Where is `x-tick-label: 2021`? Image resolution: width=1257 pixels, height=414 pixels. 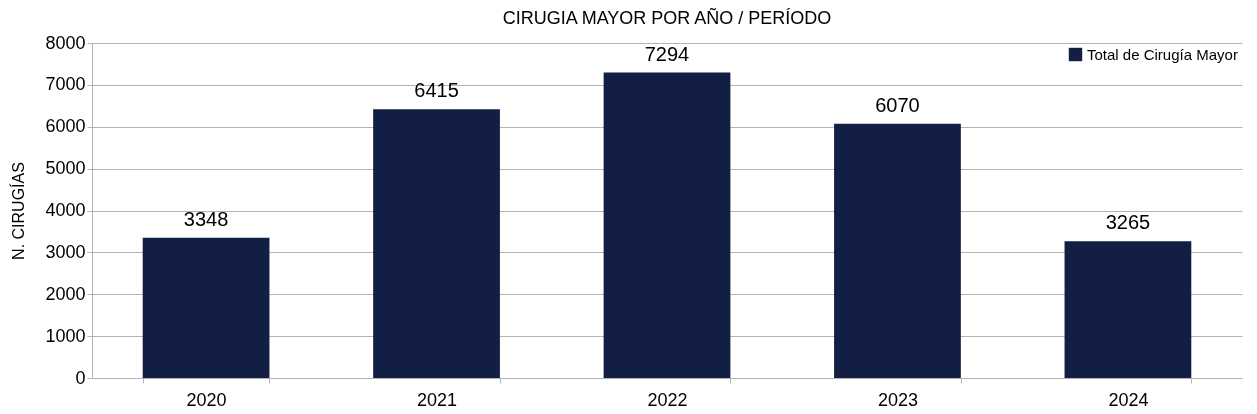 x-tick-label: 2021 is located at coordinates (437, 399).